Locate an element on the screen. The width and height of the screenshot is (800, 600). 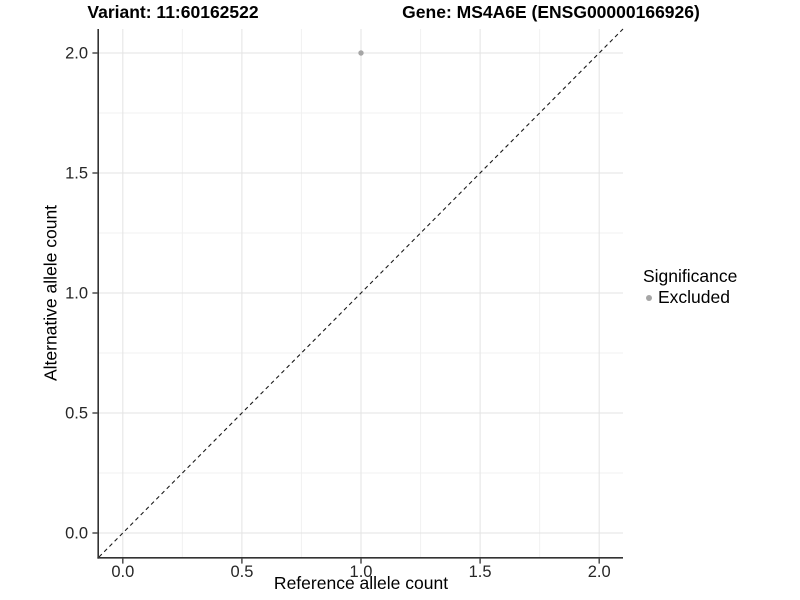
legend-item: Excluded is located at coordinates (690, 297).